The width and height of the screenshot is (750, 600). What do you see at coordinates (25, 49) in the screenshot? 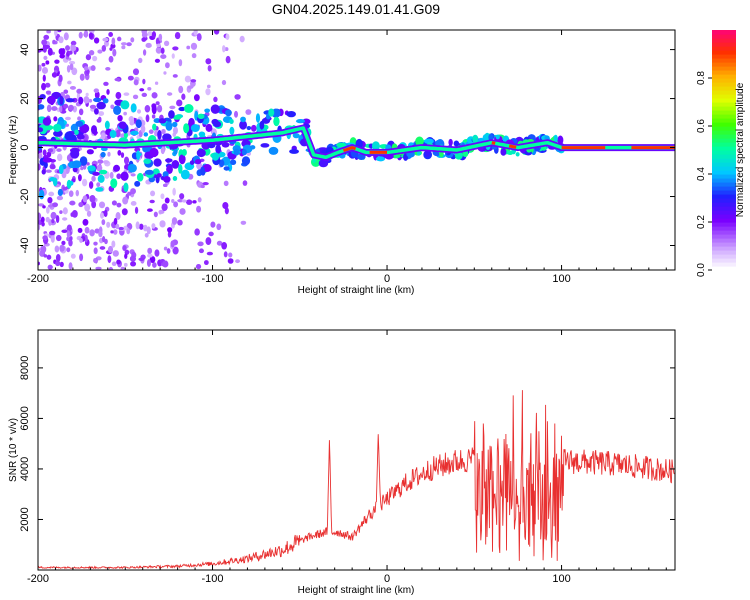
I see `spectrogram-y-tick-label: 40` at bounding box center [25, 49].